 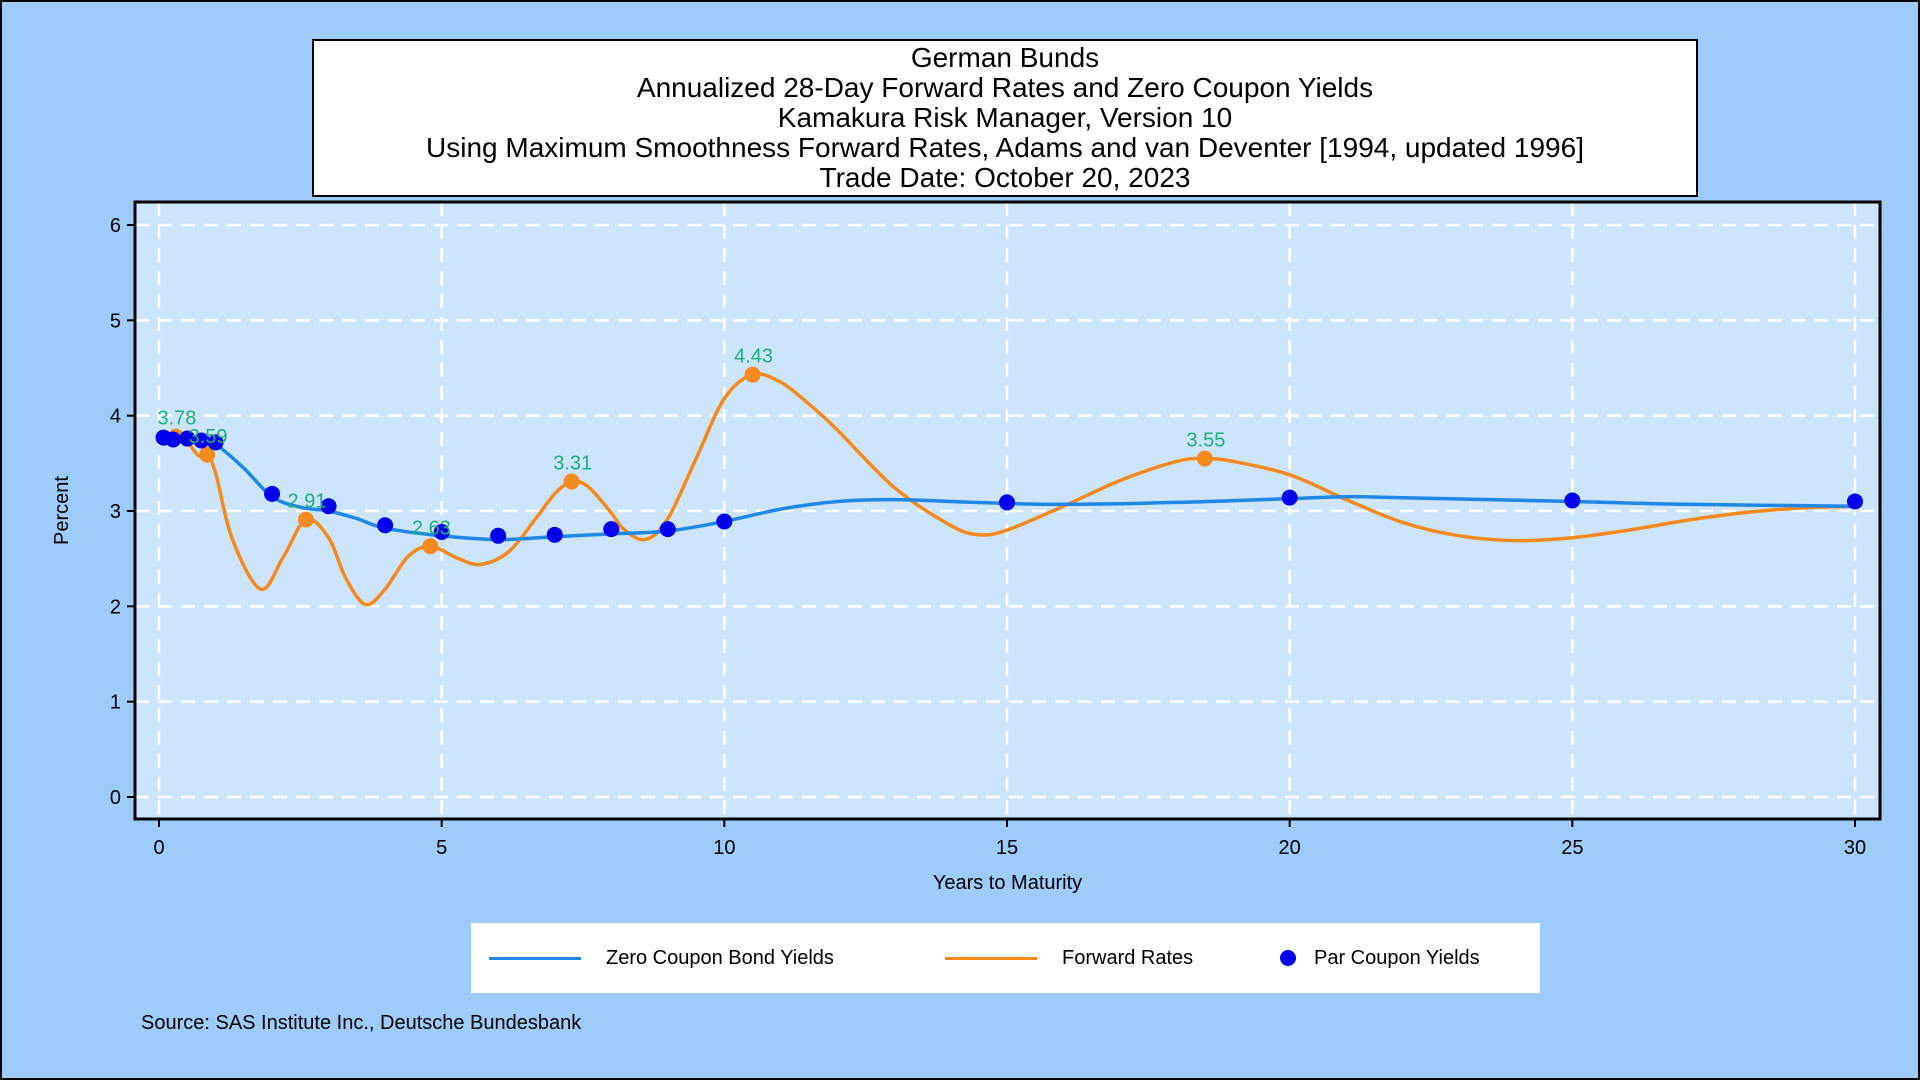 I want to click on data-label-layer: 3.783.59 2.91 2.63 3.31 4.43 3.55, so click(x=691, y=443).